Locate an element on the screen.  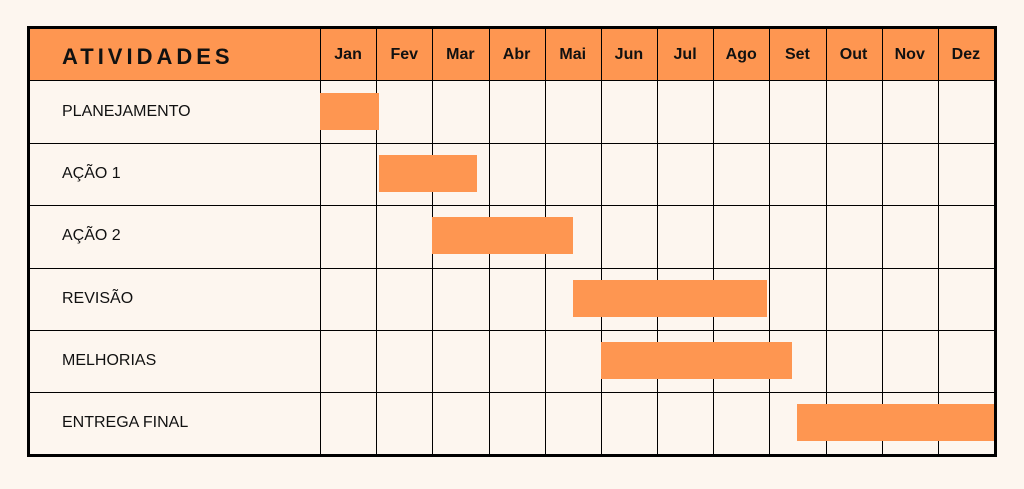
task-label: PLANEJAMENTO is located at coordinates (126, 111).